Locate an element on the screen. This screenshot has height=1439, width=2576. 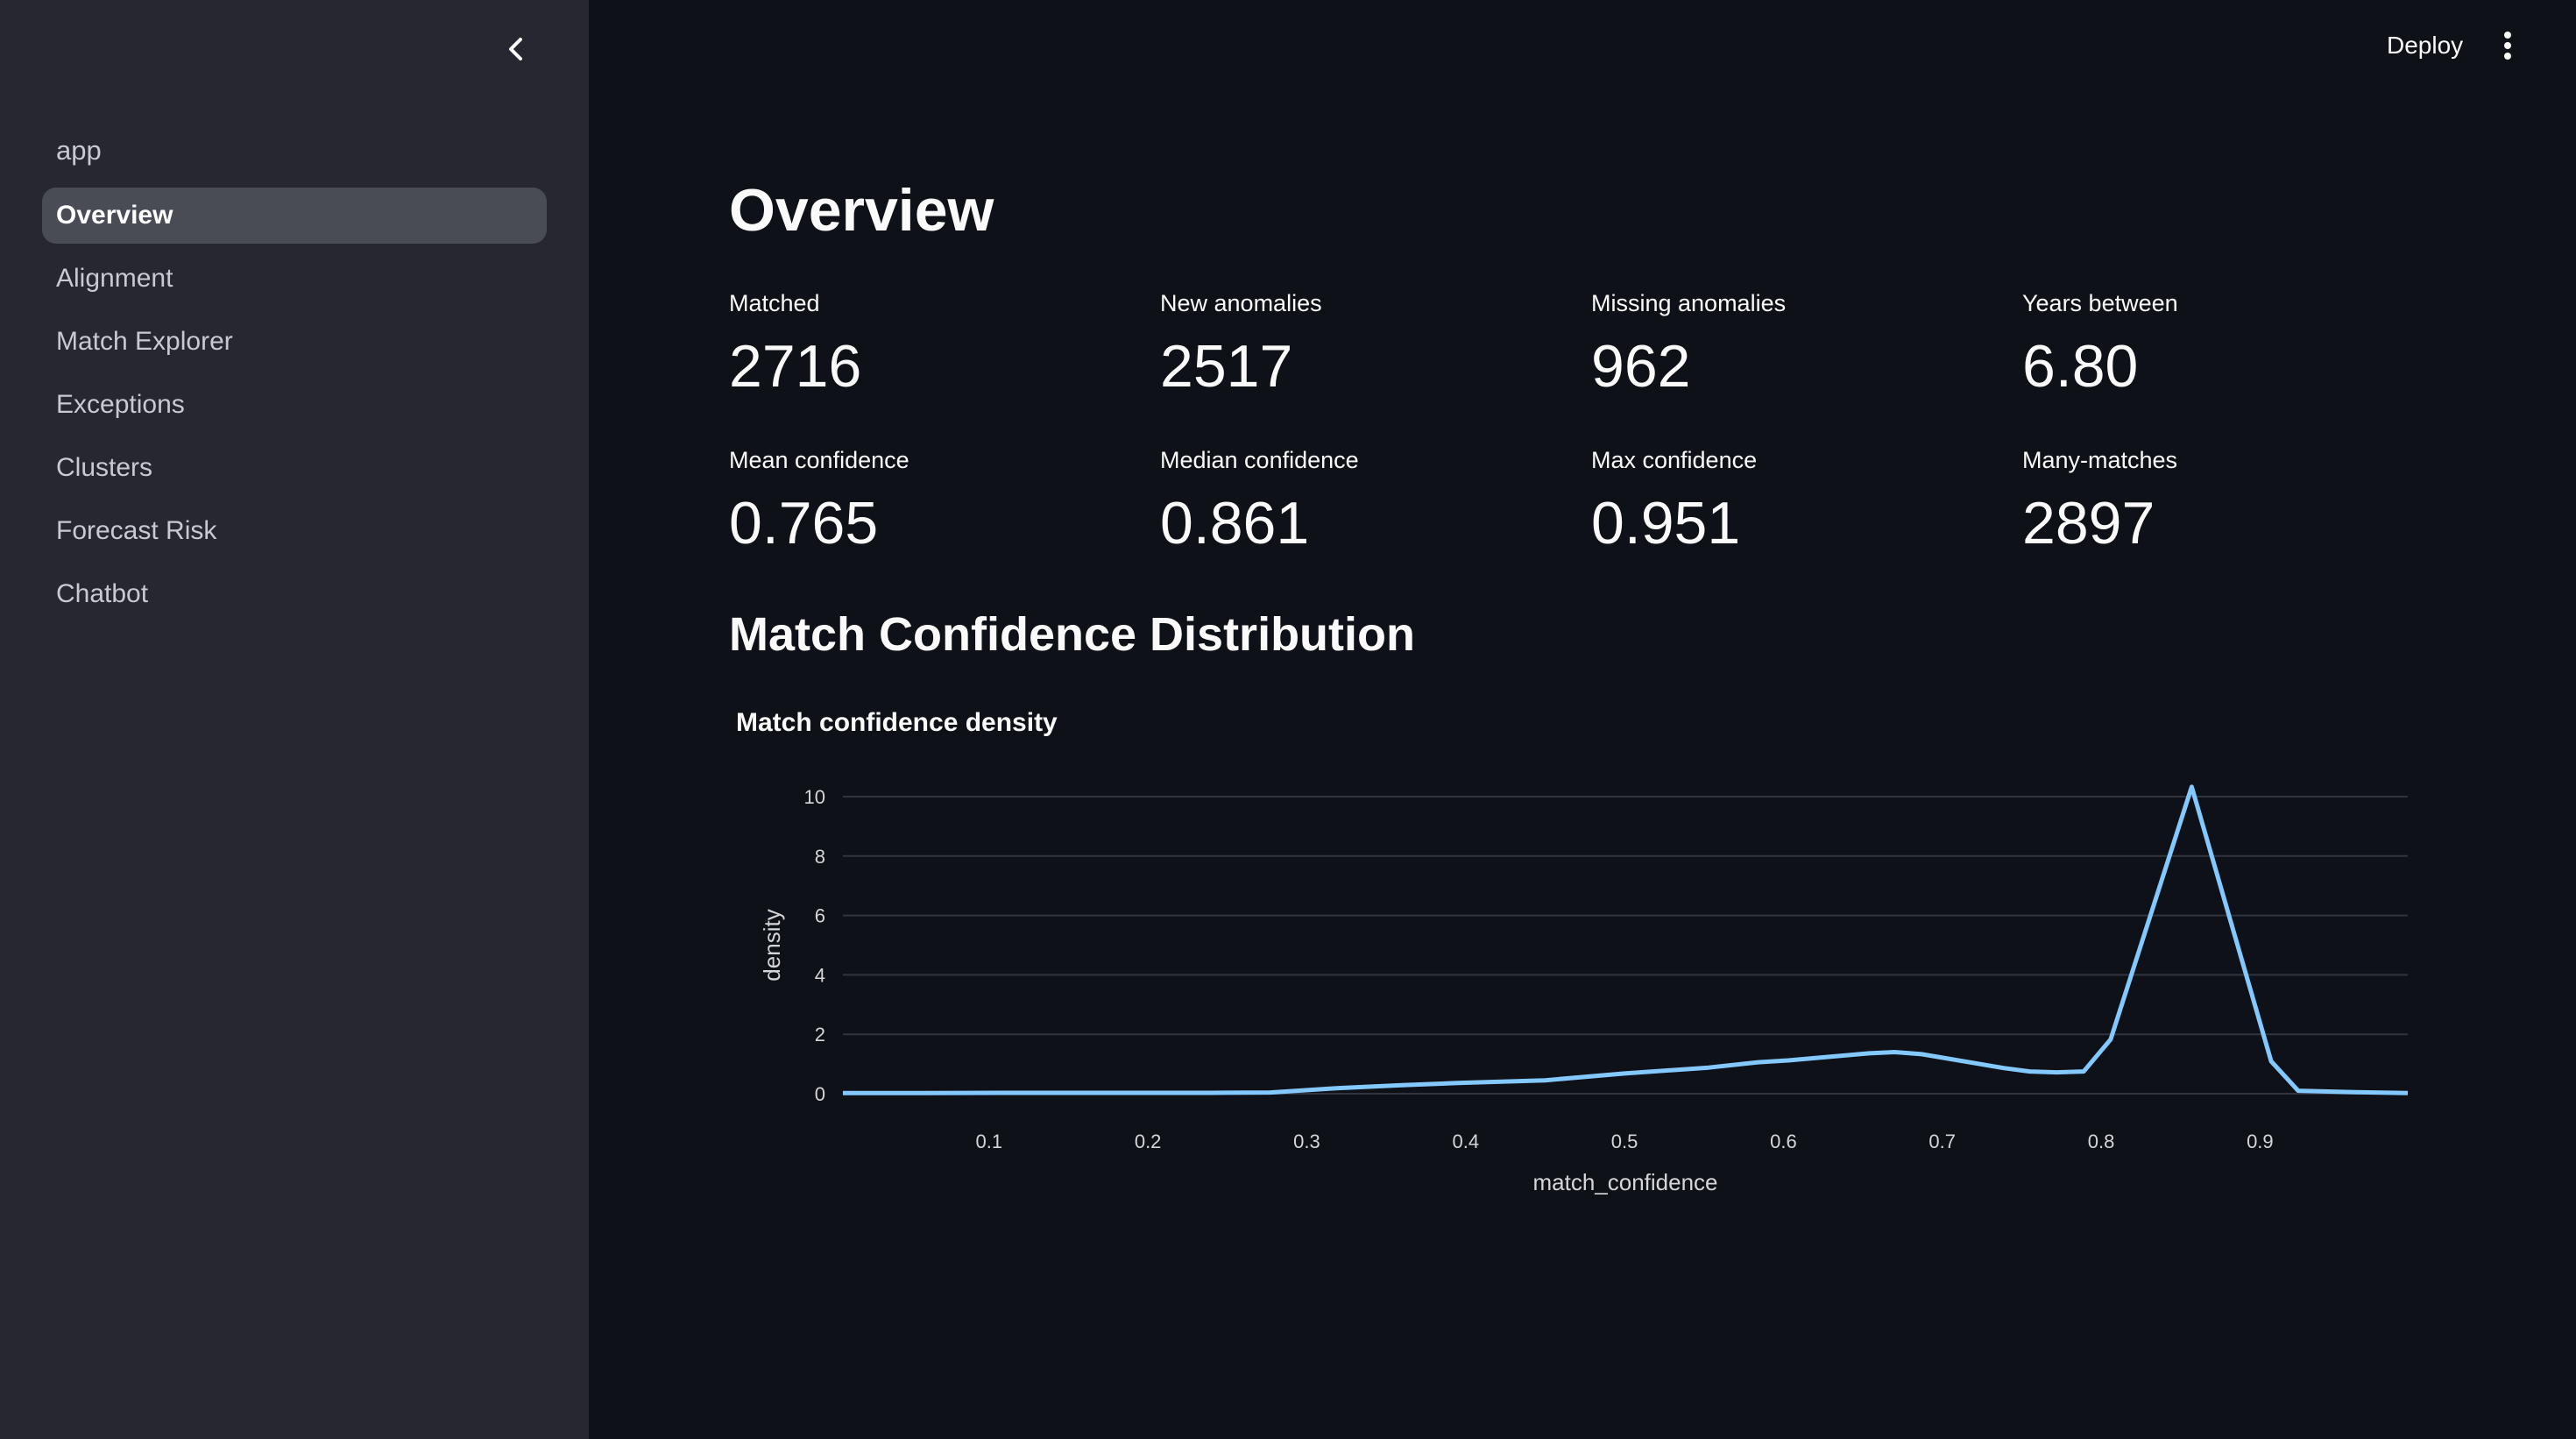
metric-label: Years between is located at coordinates (2100, 303).